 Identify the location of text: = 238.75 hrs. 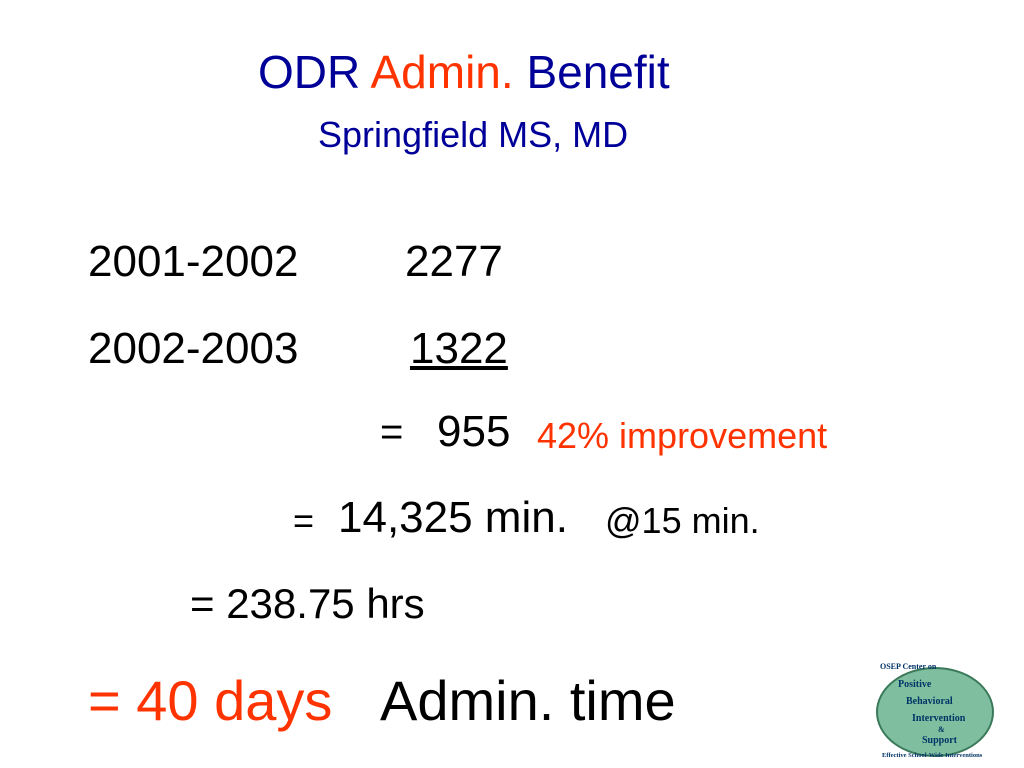
(307, 603).